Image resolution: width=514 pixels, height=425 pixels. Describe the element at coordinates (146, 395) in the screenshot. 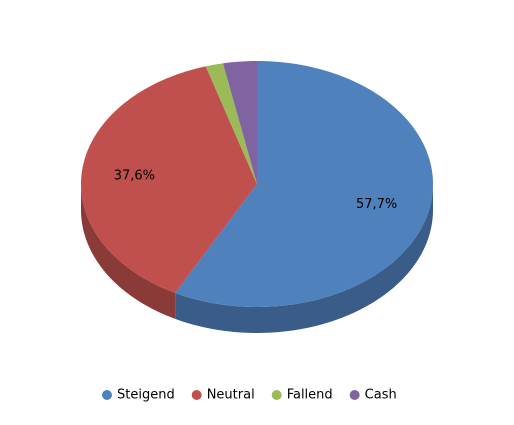

I see `legend-label: Steigend` at that location.